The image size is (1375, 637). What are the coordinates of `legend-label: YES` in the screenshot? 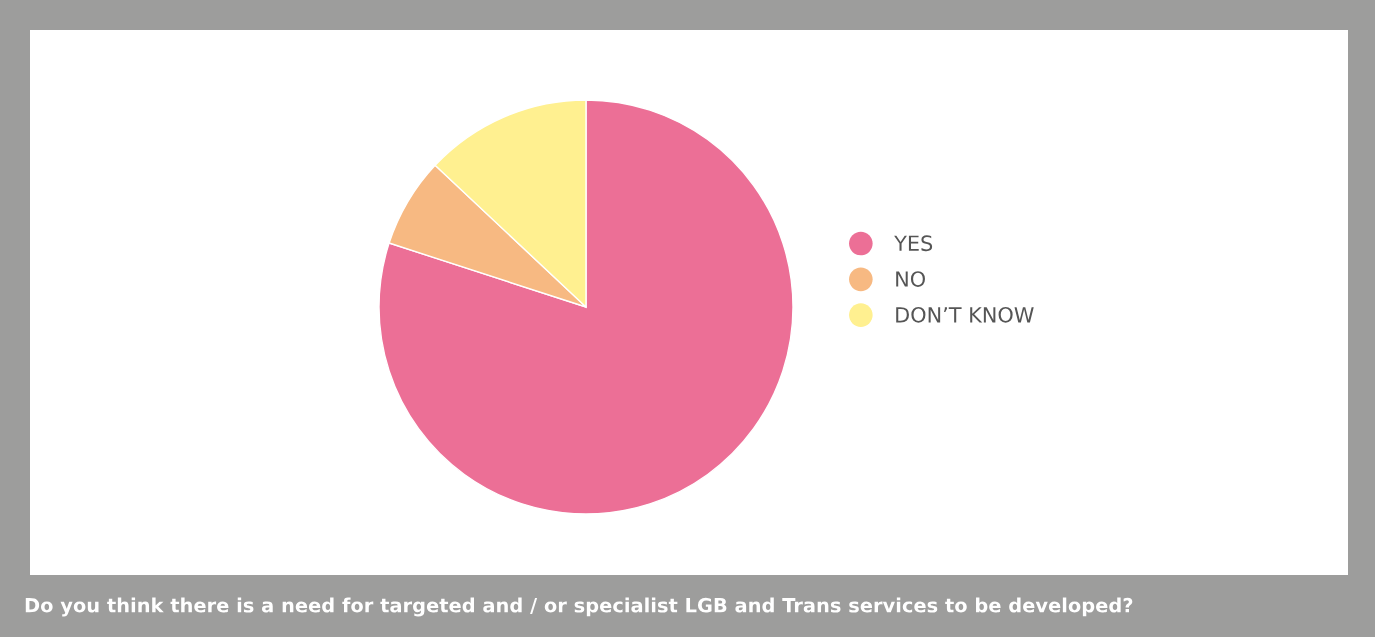 It's located at (913, 243).